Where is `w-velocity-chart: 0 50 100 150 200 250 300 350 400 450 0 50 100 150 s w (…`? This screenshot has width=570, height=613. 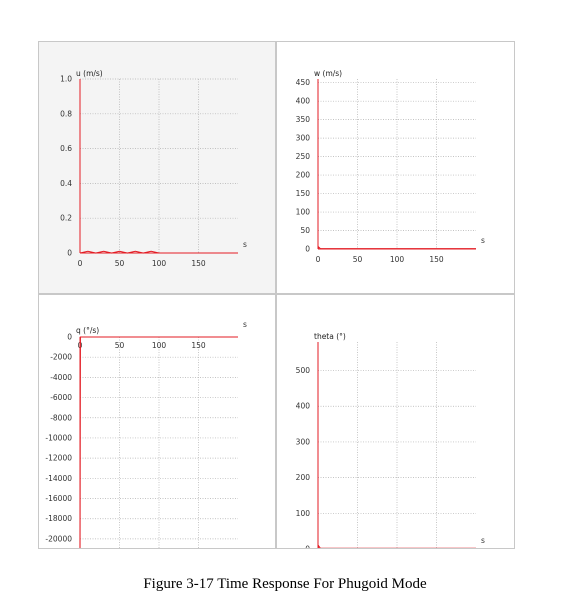
w-velocity-chart: 0 50 100 150 200 250 300 350 400 450 0 50 100 150 s w (… is located at coordinates (390, 166).